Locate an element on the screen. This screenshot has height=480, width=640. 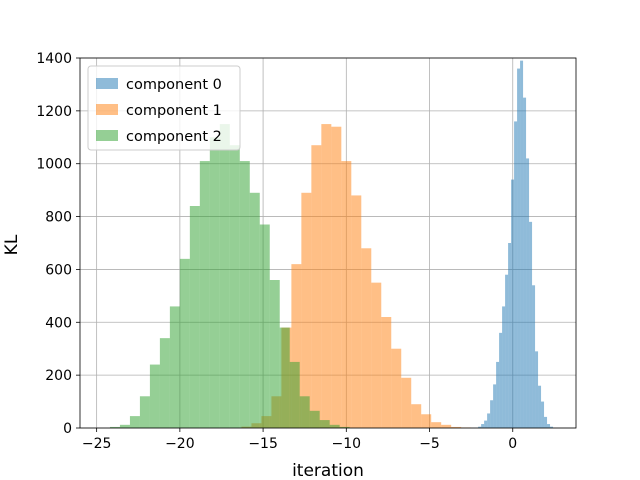
legend-label: component 2 is located at coordinates (174, 137).